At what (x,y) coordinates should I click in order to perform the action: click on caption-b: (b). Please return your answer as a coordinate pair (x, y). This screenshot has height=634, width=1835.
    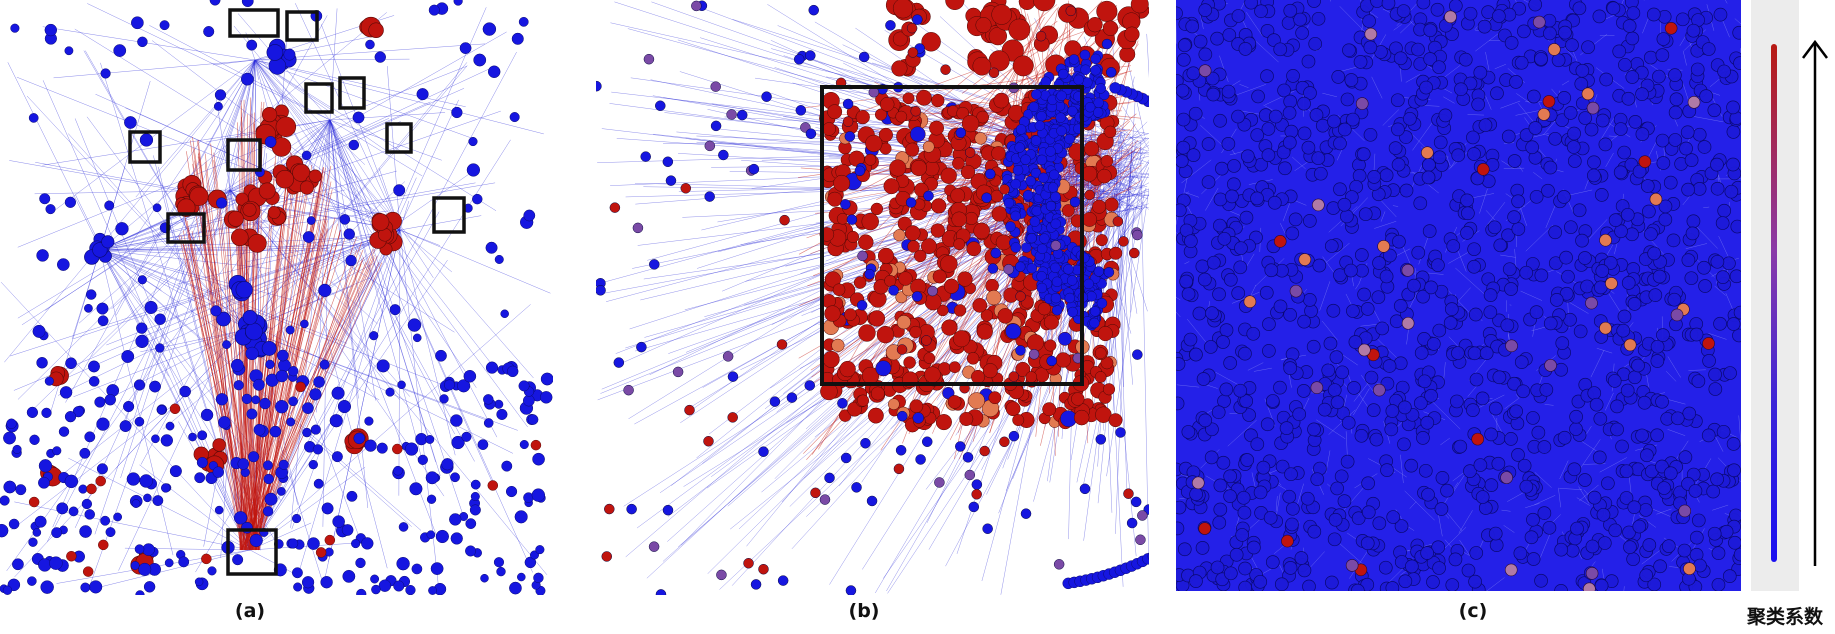
    Looking at the image, I should click on (864, 611).